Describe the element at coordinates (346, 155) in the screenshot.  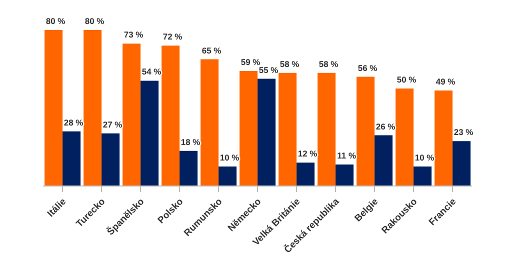
I see `data-label: 11 %` at that location.